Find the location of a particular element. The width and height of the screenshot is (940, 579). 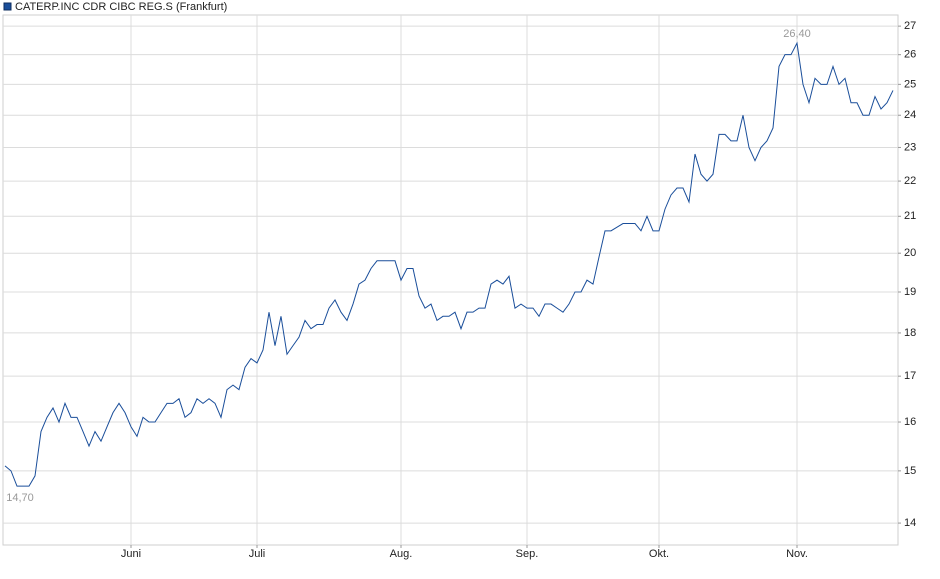

y-tick-label: 17 is located at coordinates (910, 376).